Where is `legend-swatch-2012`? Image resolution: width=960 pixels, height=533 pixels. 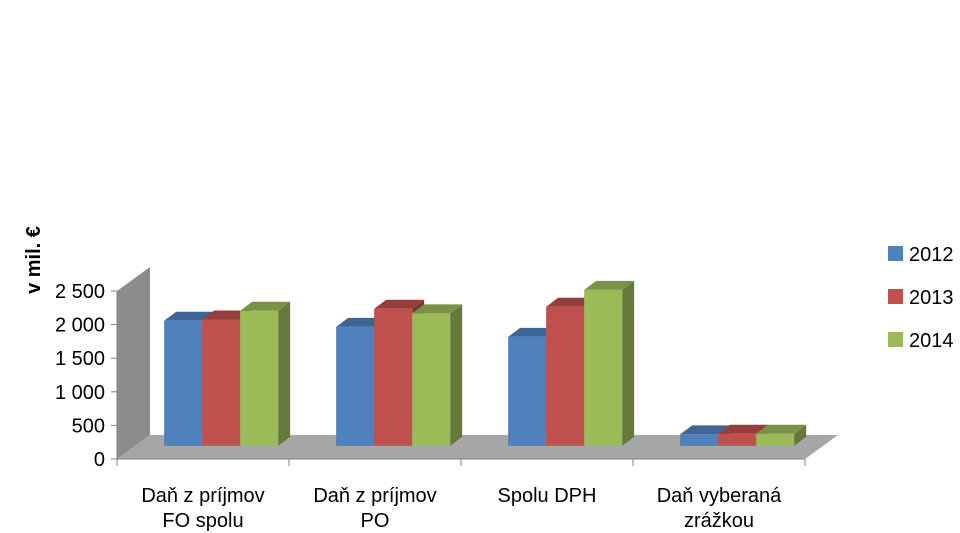
legend-swatch-2012 is located at coordinates (895, 253).